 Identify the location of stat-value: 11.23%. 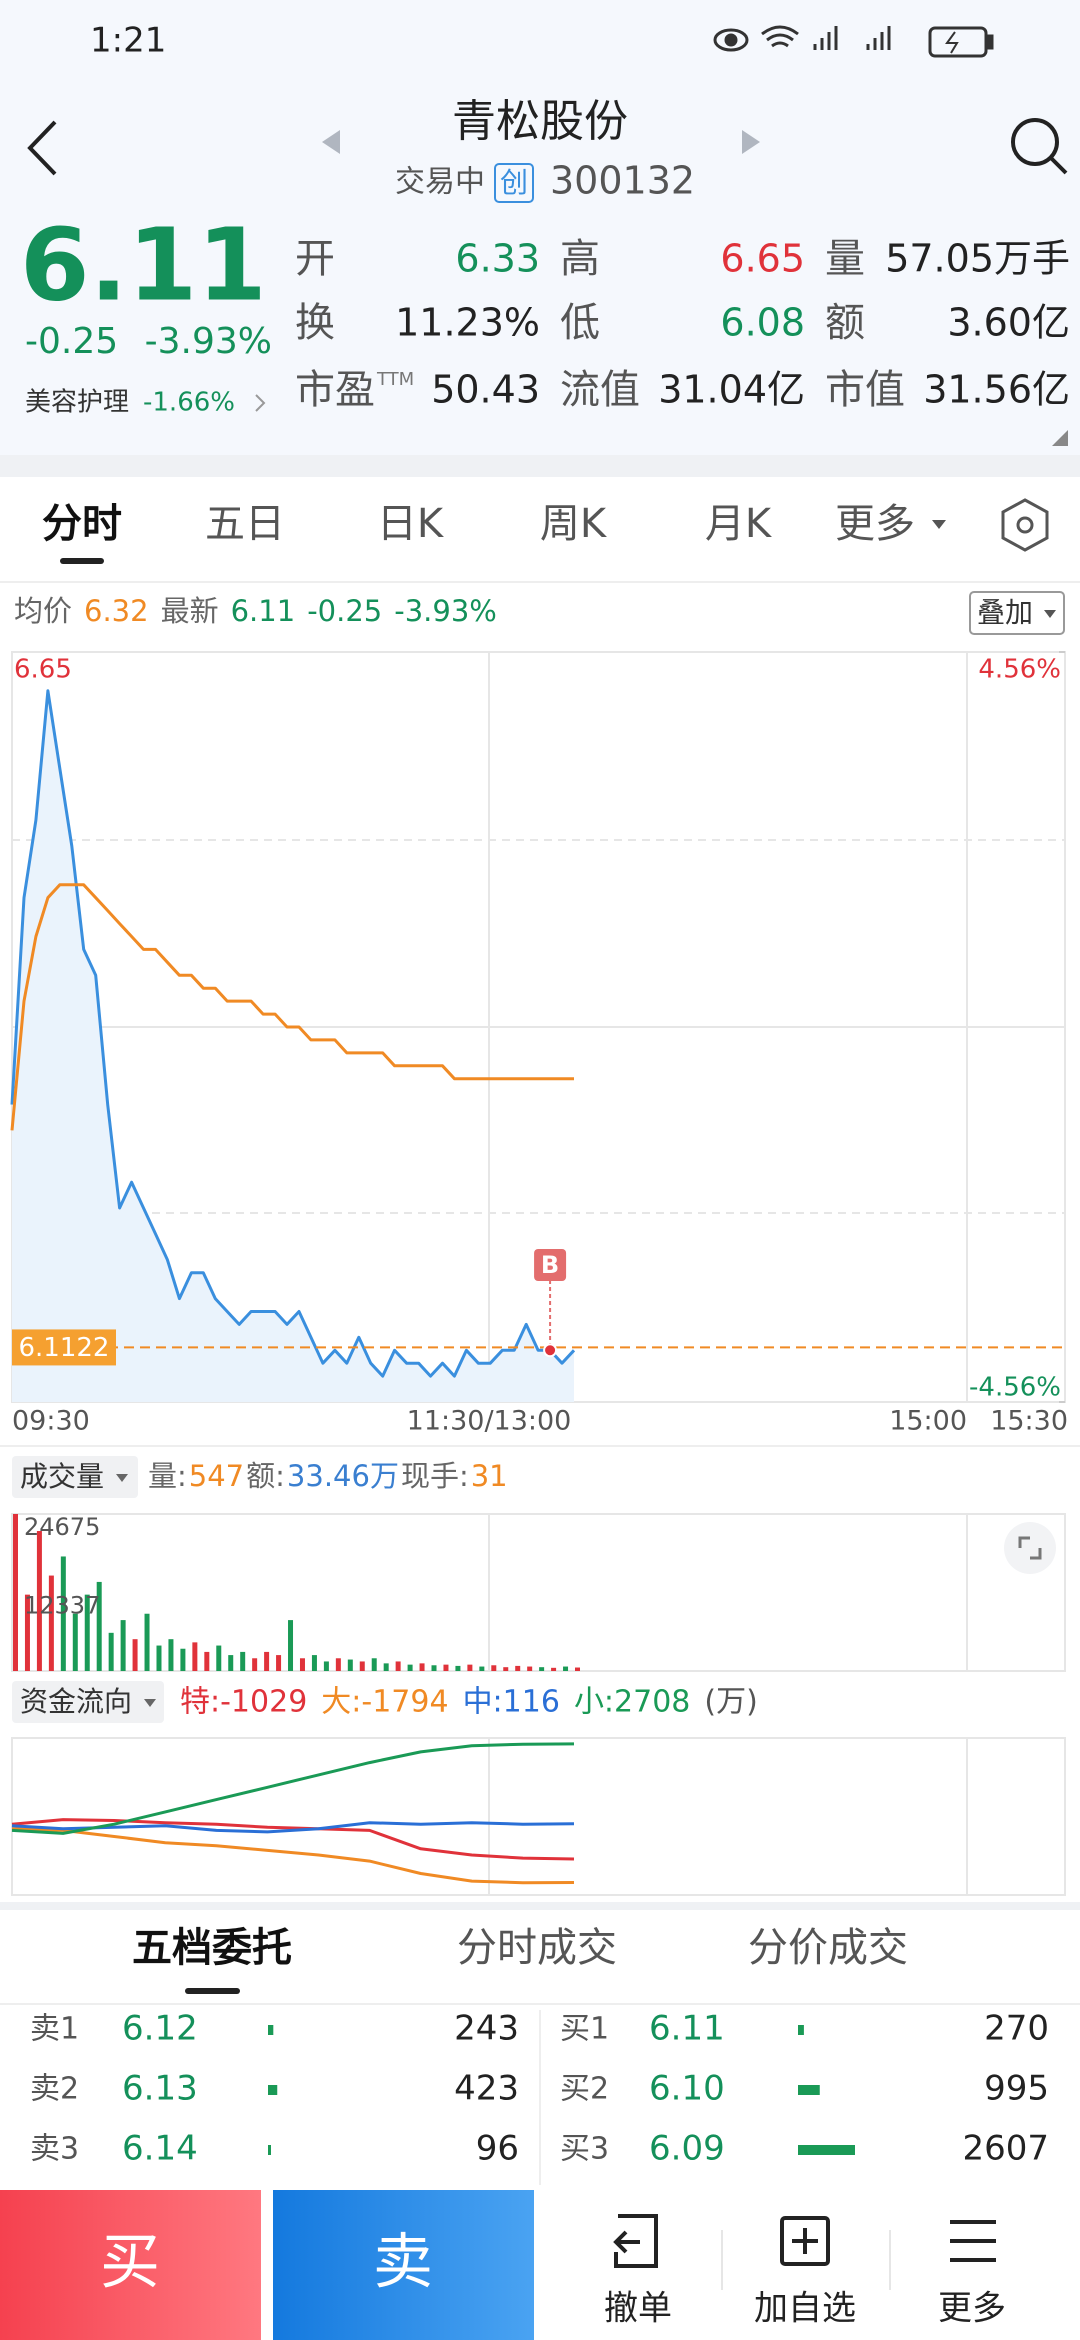
(467, 323).